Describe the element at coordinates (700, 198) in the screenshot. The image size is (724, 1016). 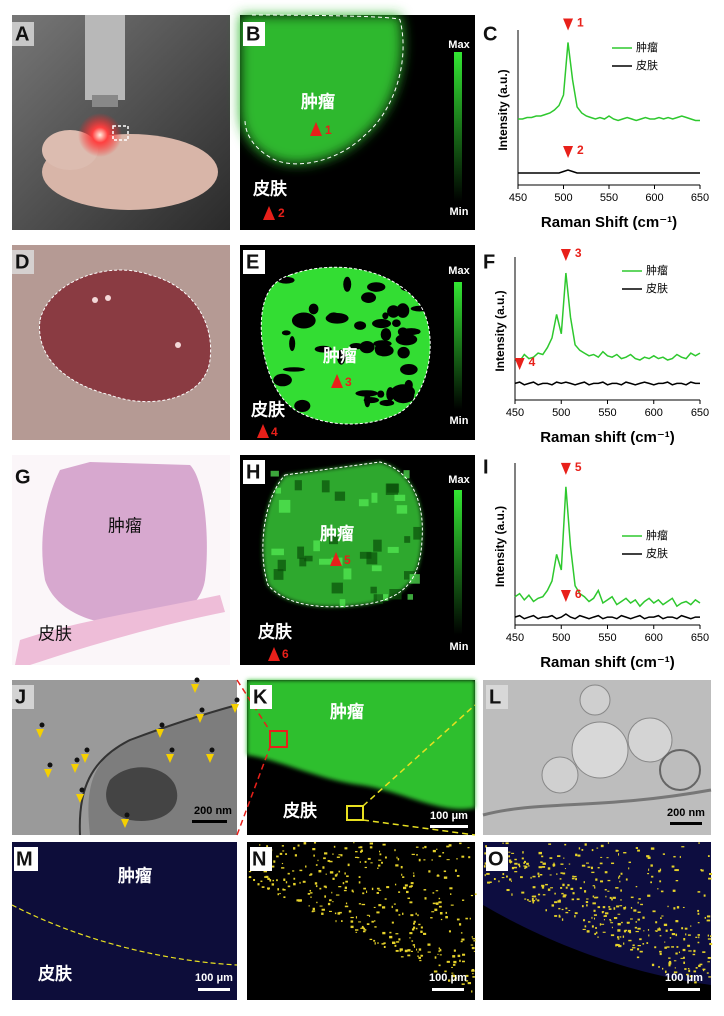
I see `x-tick-label: 650` at that location.